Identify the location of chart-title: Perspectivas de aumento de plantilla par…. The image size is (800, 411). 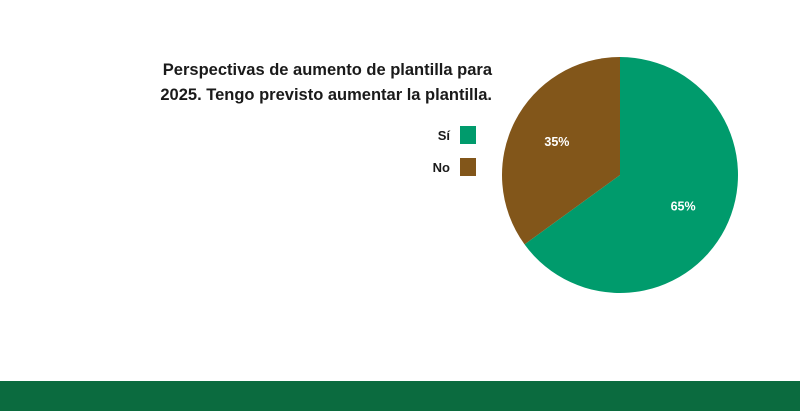
(316, 83).